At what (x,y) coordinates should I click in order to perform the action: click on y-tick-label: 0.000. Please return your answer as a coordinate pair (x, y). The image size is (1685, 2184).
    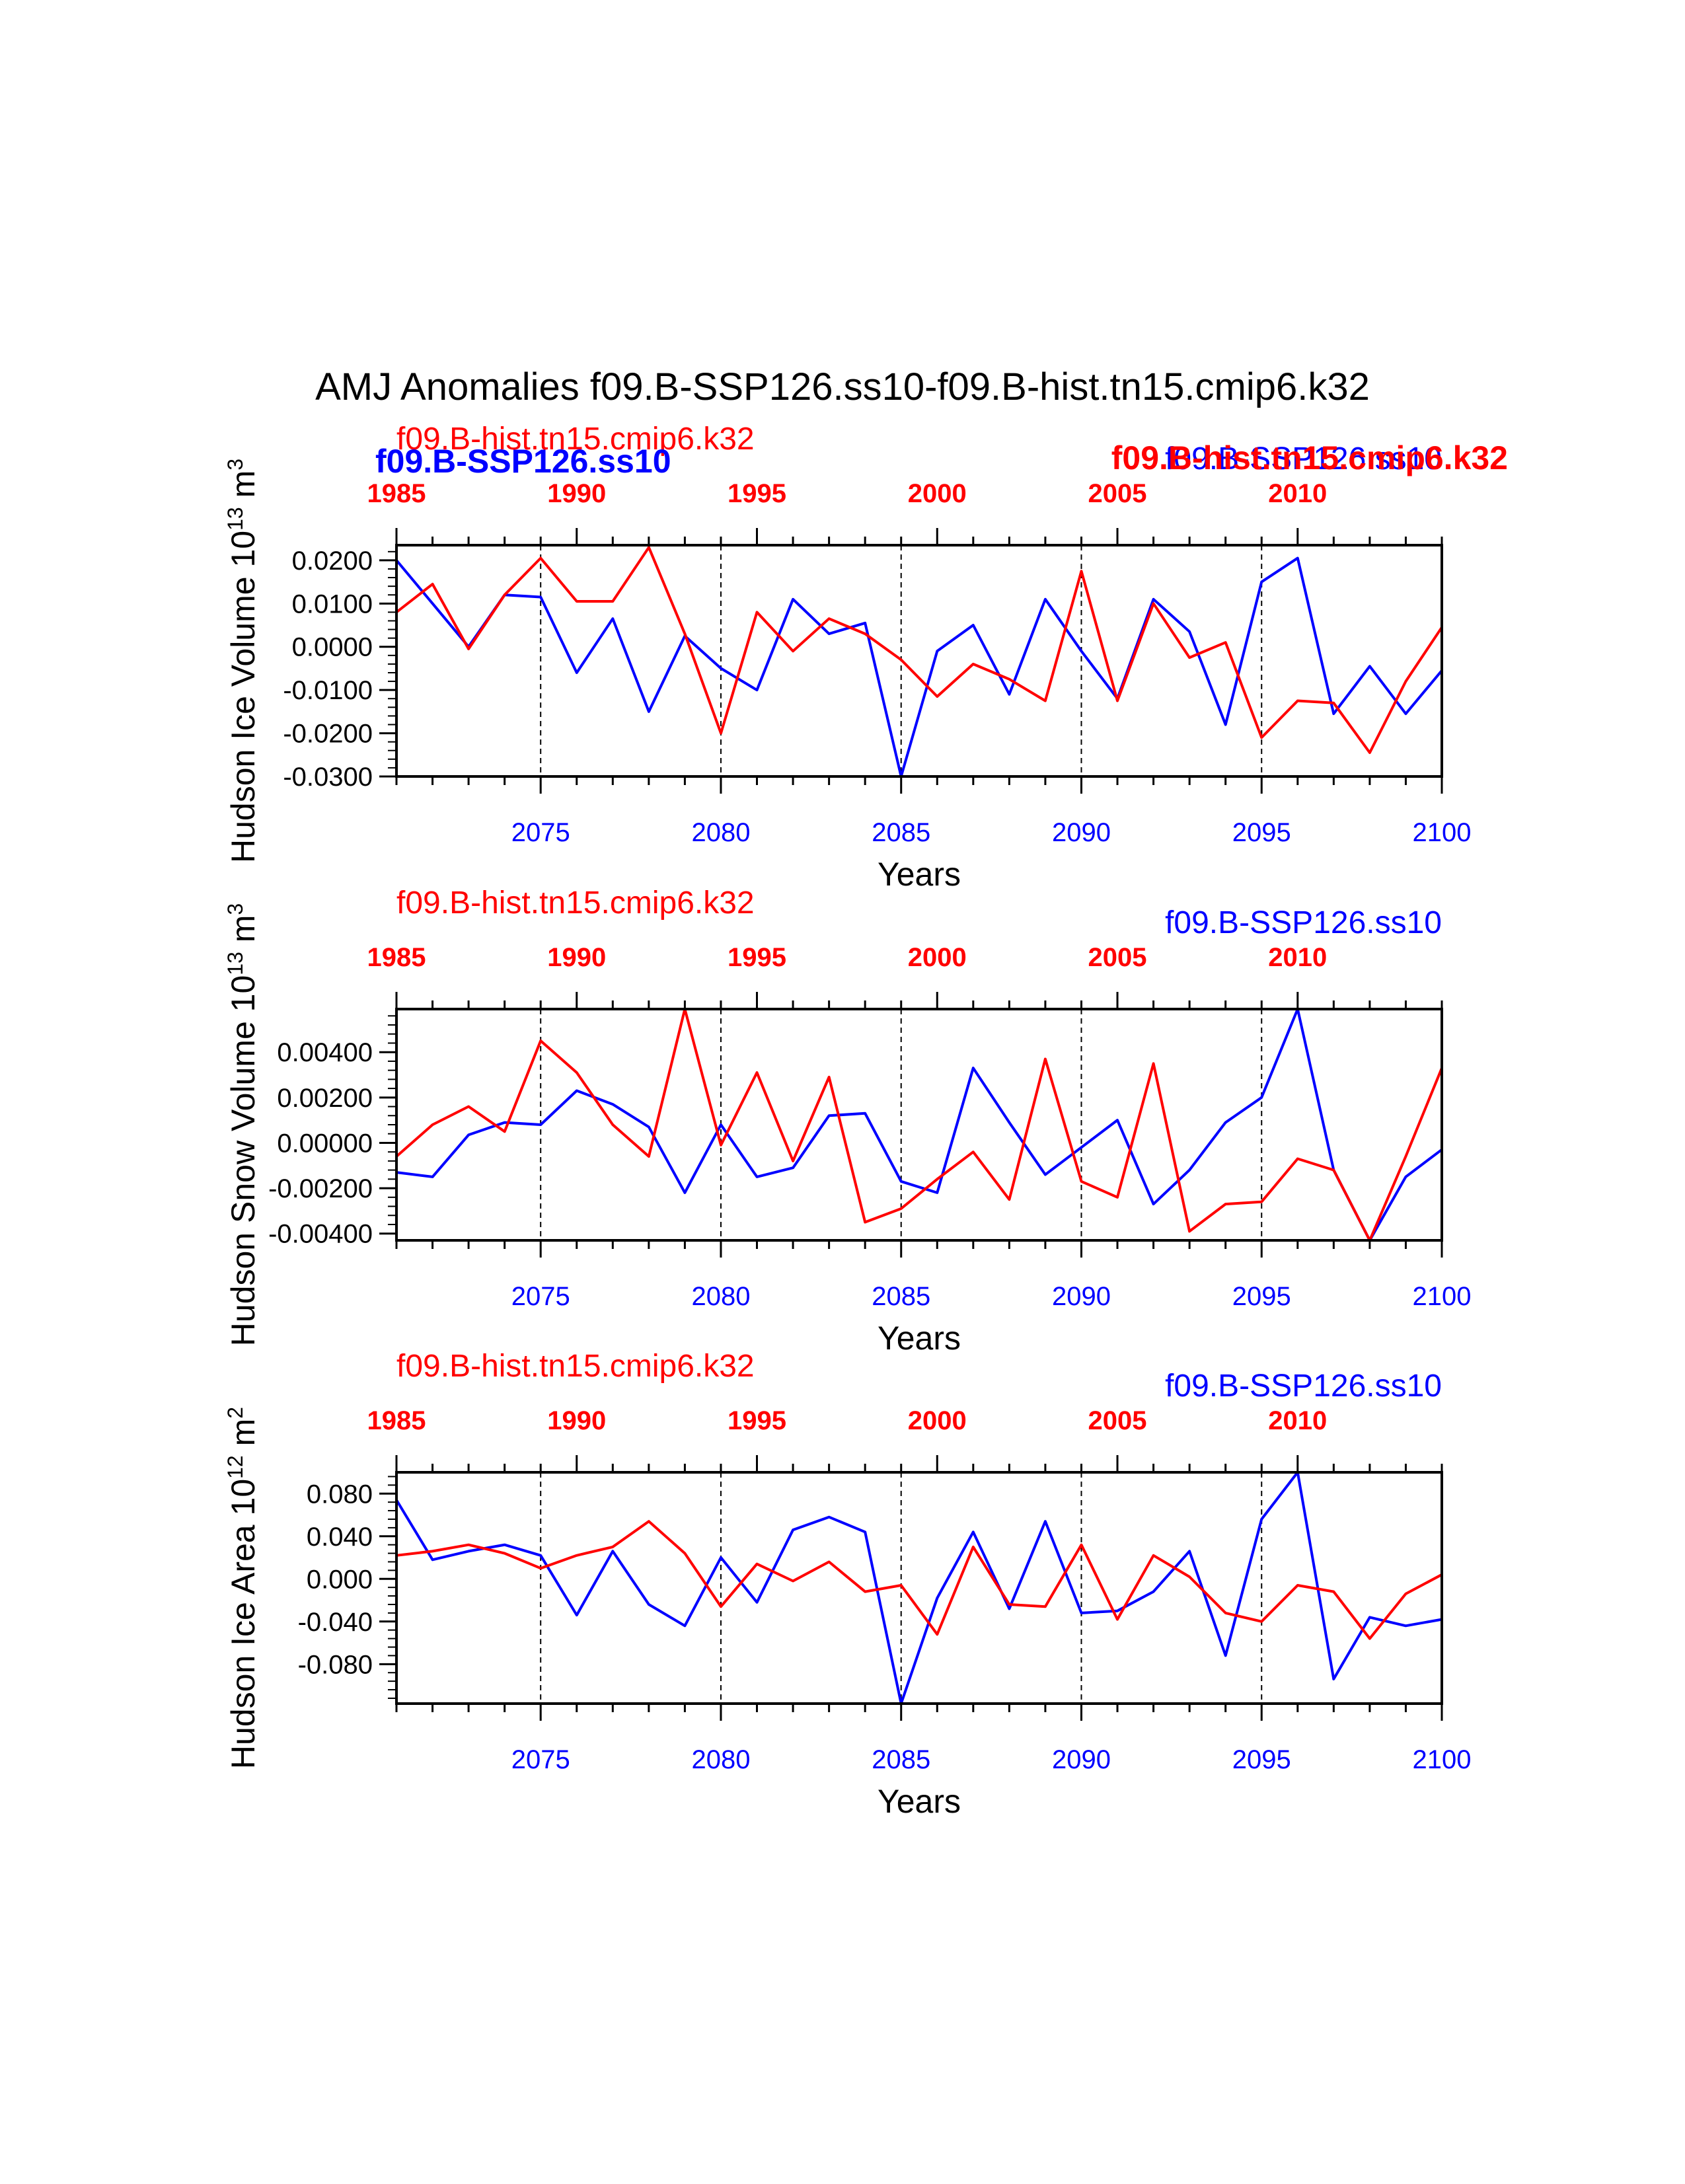
    Looking at the image, I should click on (340, 1579).